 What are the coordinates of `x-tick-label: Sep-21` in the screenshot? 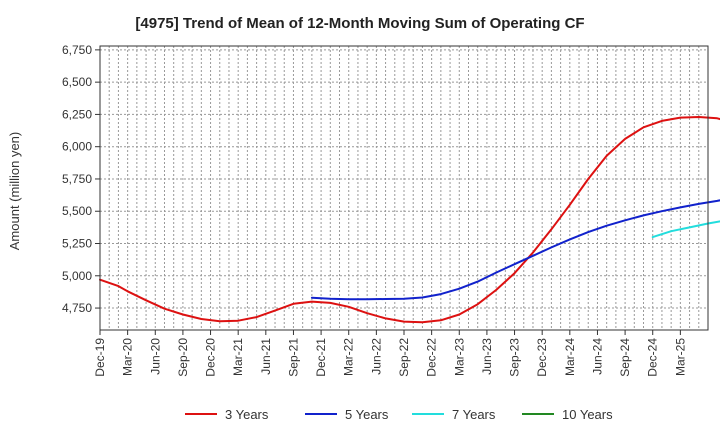 It's located at (293, 357).